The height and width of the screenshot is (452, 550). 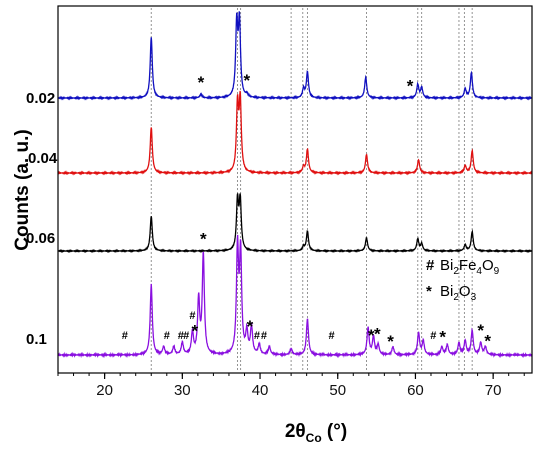 What do you see at coordinates (337, 390) in the screenshot?
I see `x-tick-label-50: 50` at bounding box center [337, 390].